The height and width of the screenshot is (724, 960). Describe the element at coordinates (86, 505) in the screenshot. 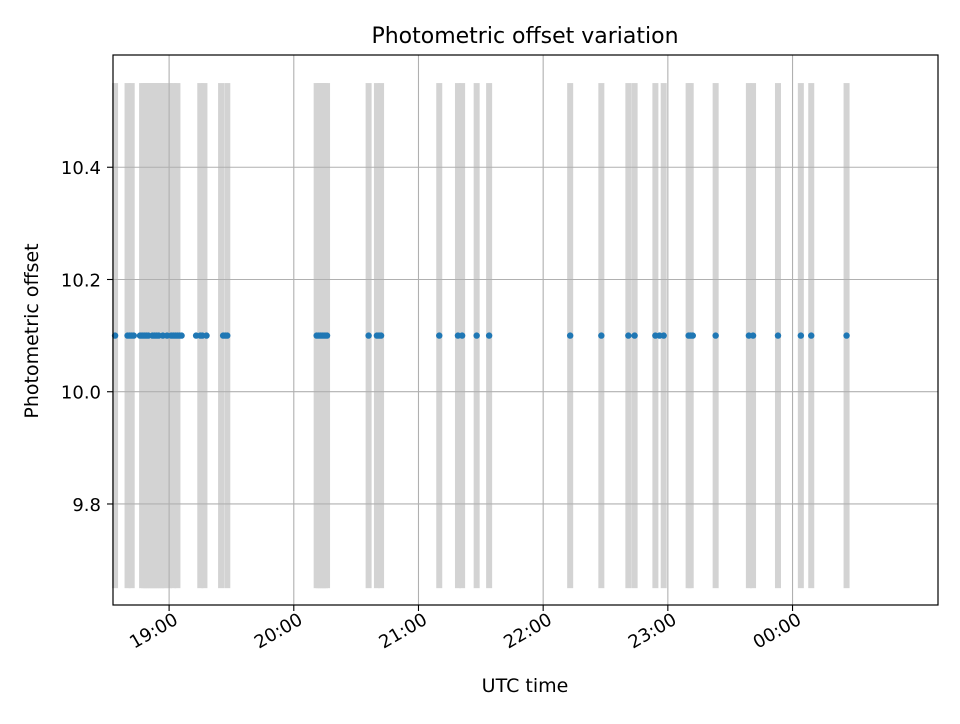

I see `y-tick-label: 9.8` at that location.